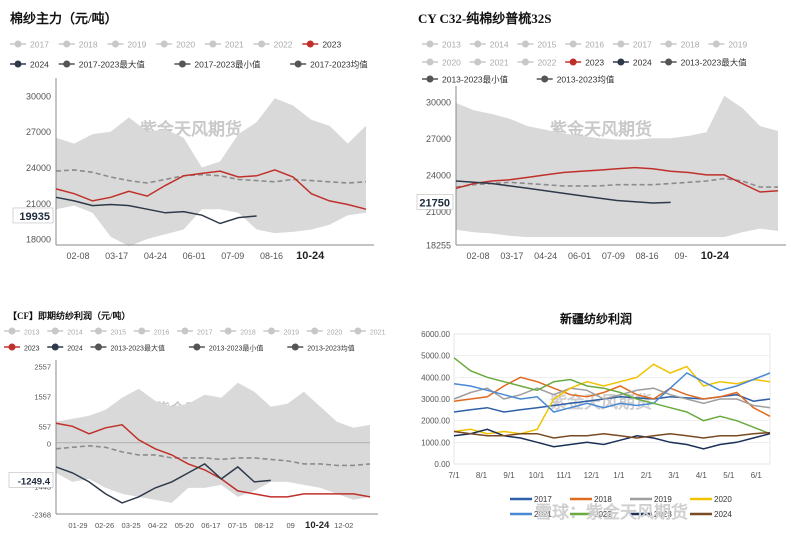 The width and height of the screenshot is (800, 533). Describe the element at coordinates (586, 80) in the screenshot. I see `legend-label: 2013-2023均值` at that location.